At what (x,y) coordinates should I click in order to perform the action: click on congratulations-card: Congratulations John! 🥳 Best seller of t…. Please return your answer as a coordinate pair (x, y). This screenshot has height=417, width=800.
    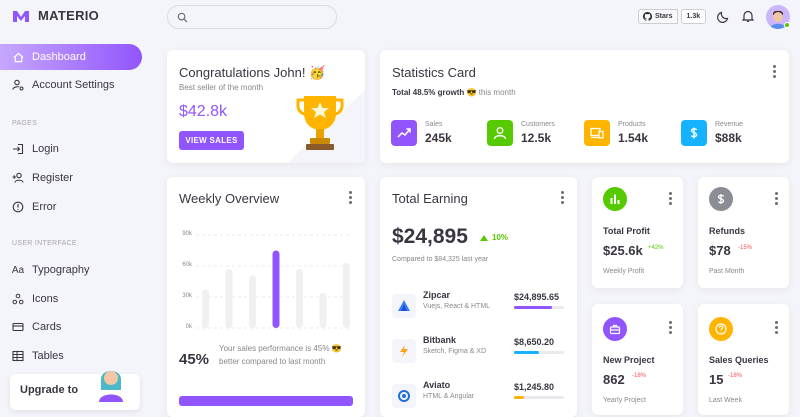
    Looking at the image, I should click on (266, 106).